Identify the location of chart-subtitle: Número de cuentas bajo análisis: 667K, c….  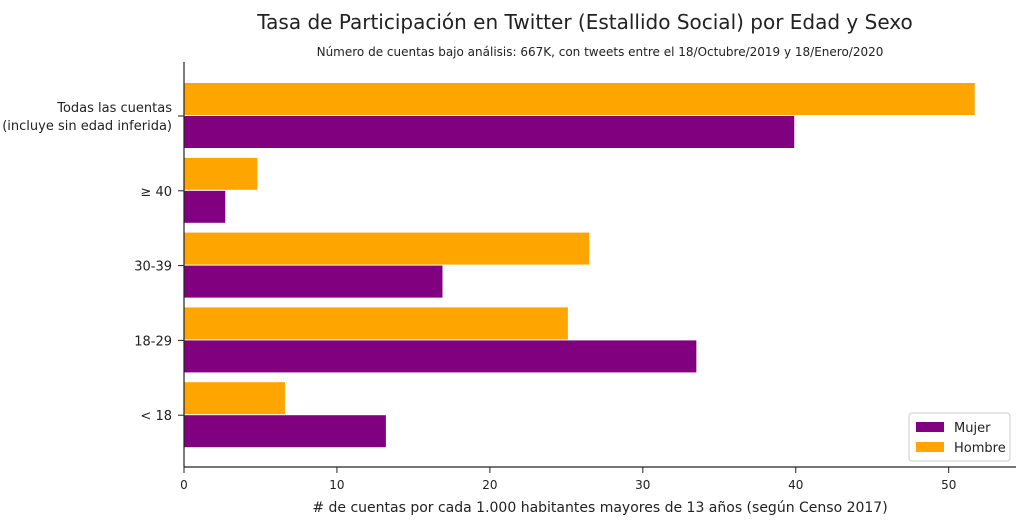
(600, 52).